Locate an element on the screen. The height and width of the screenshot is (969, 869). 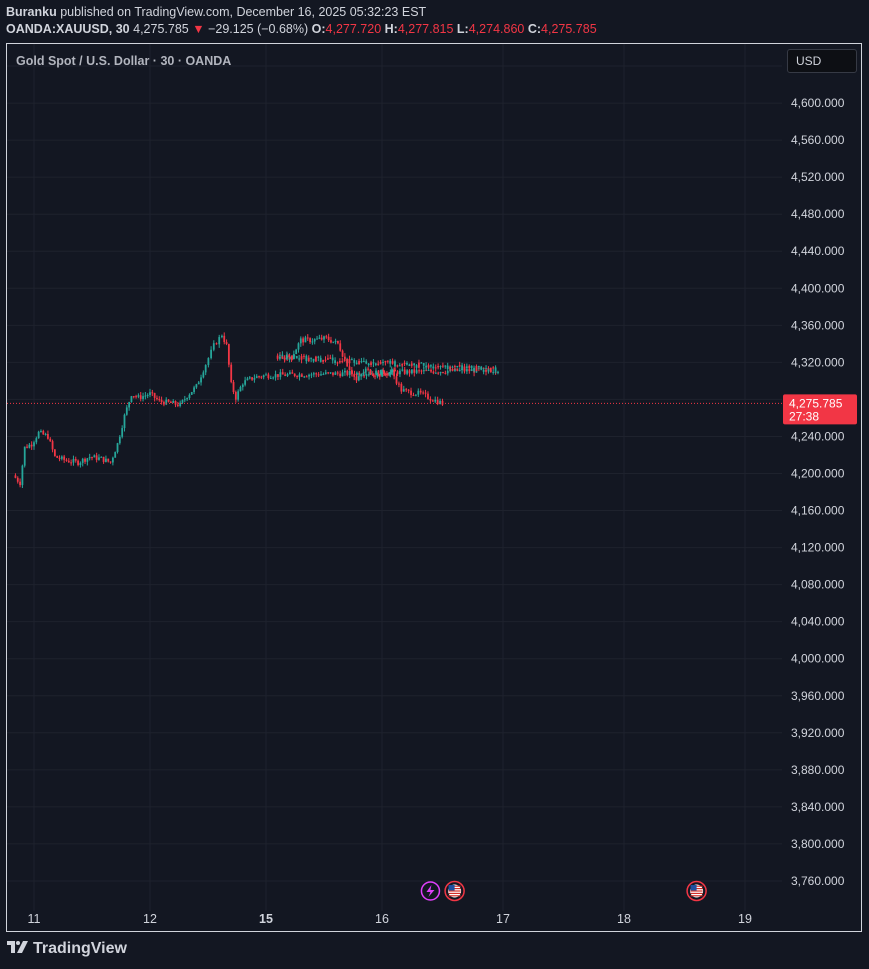
x-axis-tick-label: 17 is located at coordinates (503, 919).